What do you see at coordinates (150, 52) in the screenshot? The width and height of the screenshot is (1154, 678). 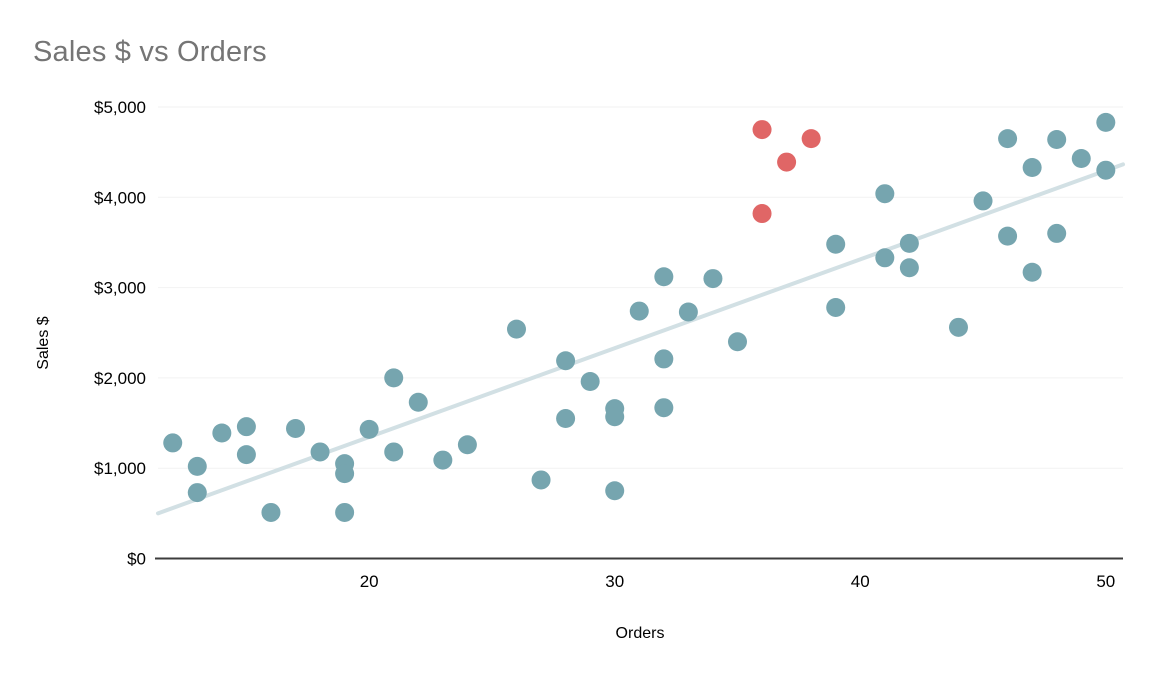 I see `chart-title: Sales $ vs Orders` at bounding box center [150, 52].